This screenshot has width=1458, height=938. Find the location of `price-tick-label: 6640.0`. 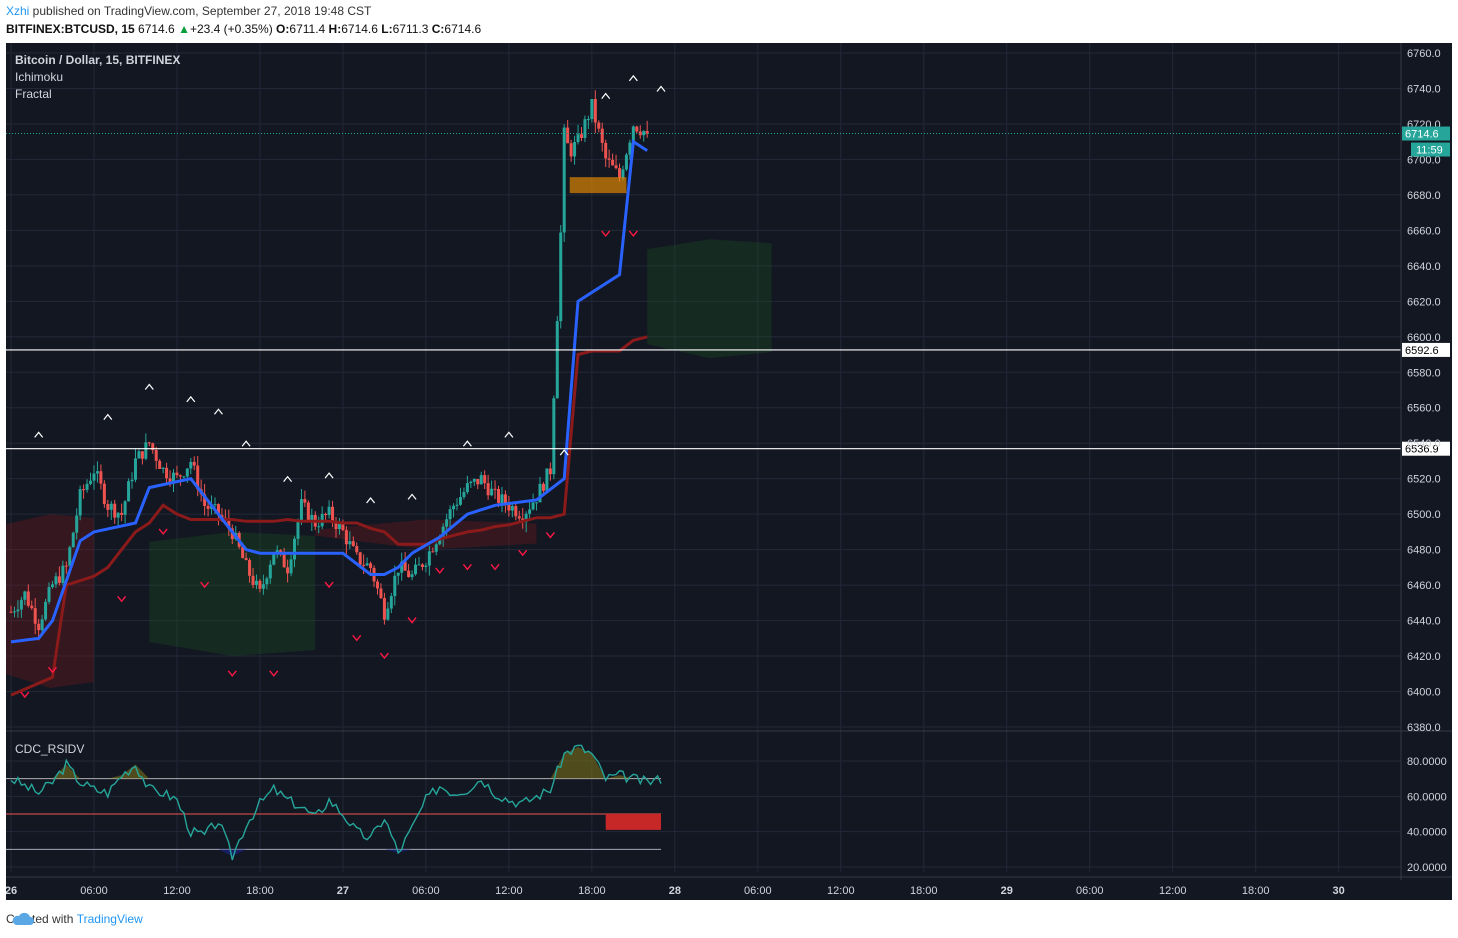

price-tick-label: 6640.0 is located at coordinates (1424, 267).